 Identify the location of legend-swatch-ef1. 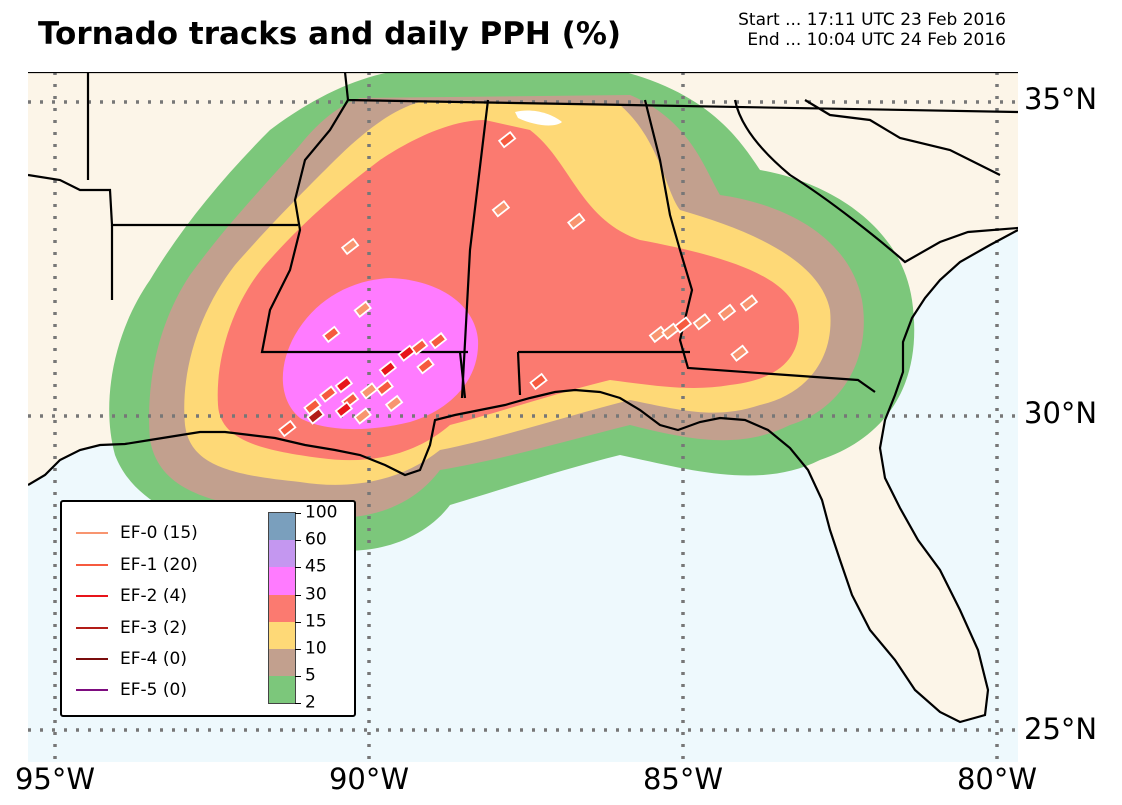
(92, 565).